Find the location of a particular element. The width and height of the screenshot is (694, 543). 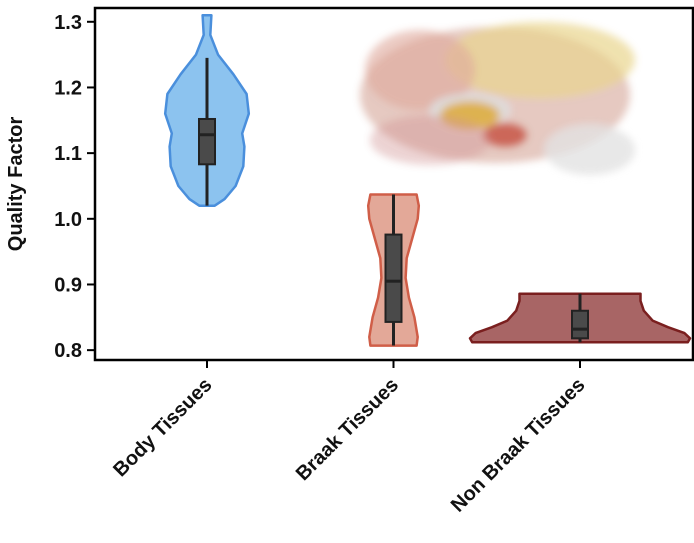

y-tick-label: 0.8 is located at coordinates (68, 351).